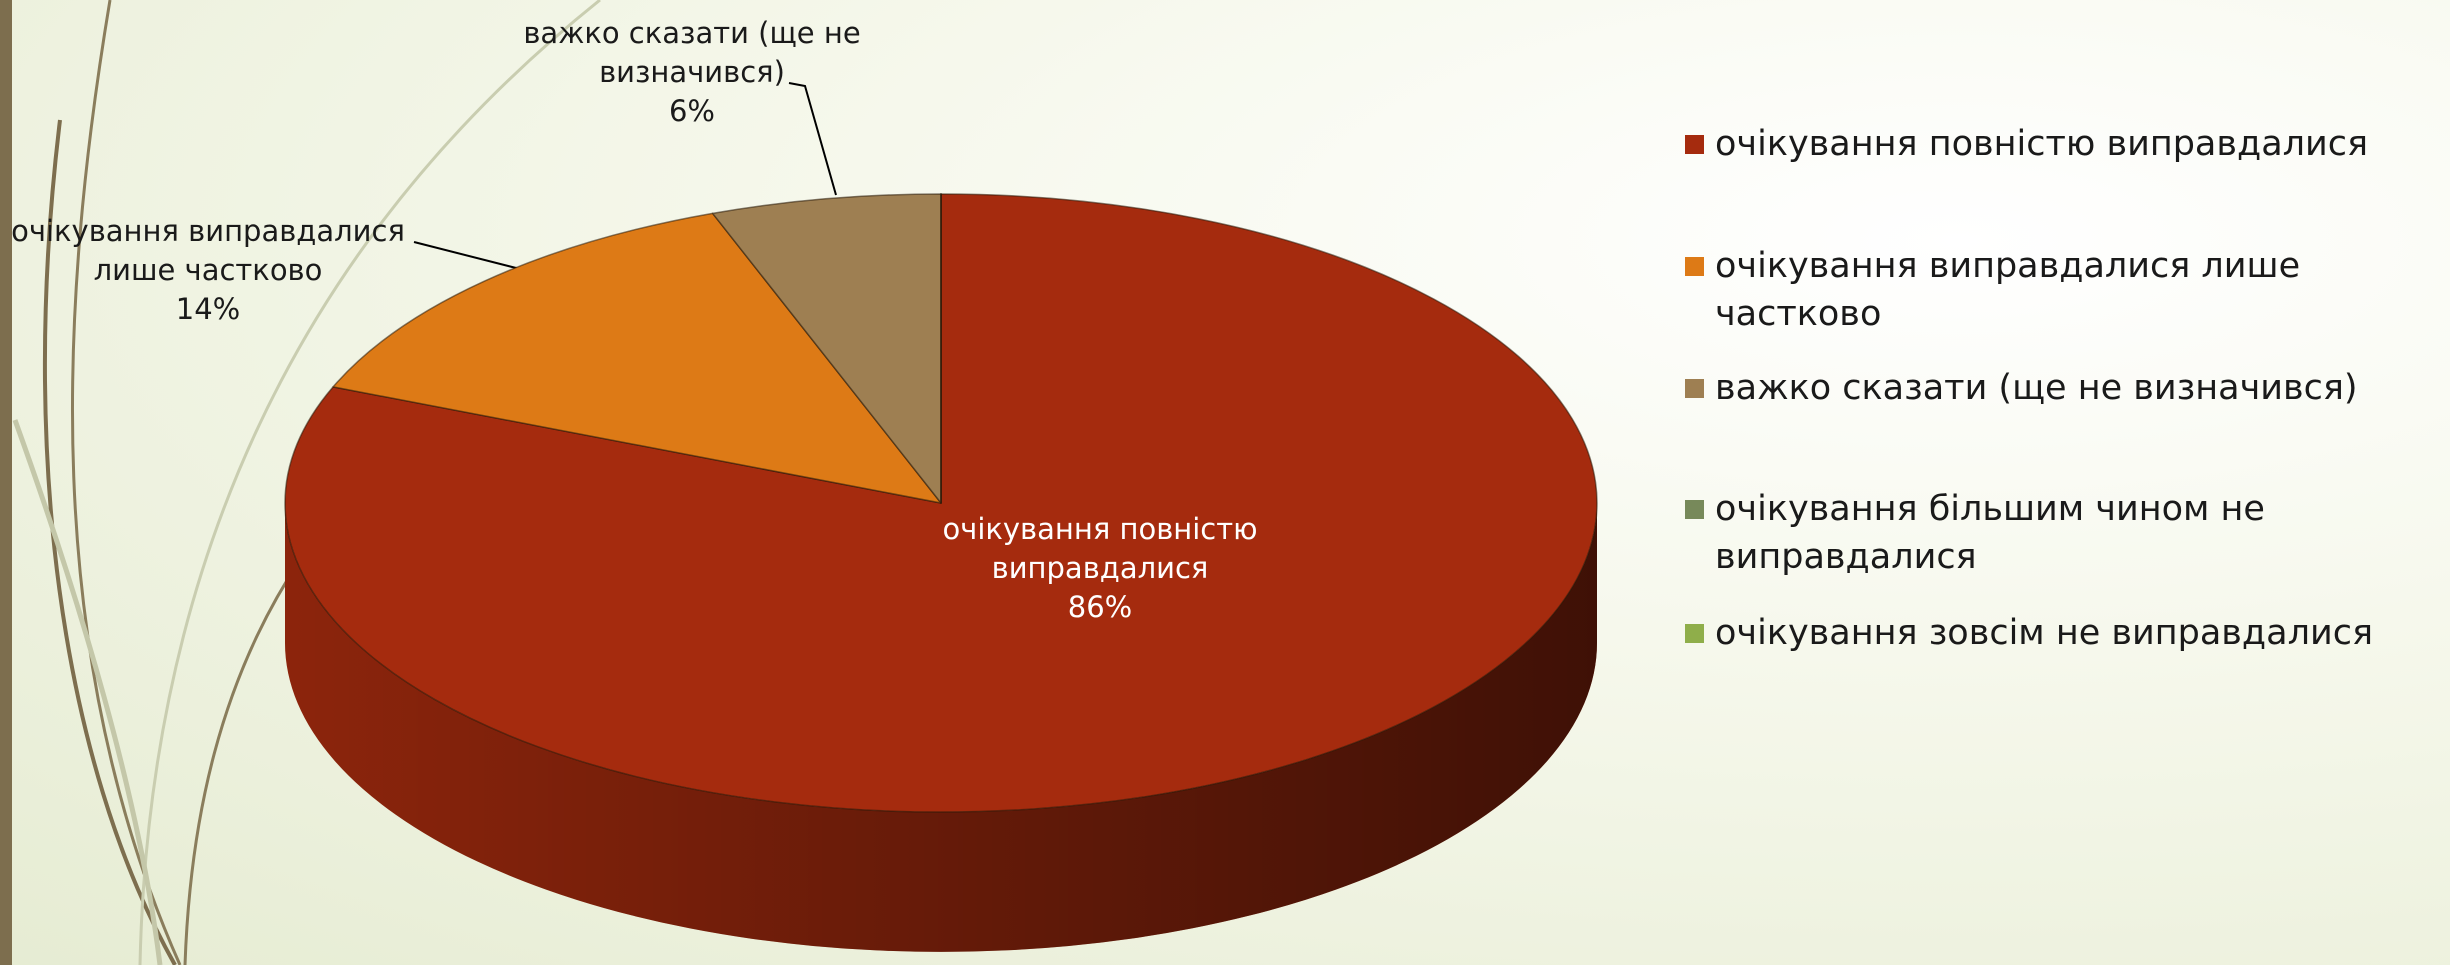  I want to click on legend-item: очікування більшим чином не виправдалися, so click(2057, 533).